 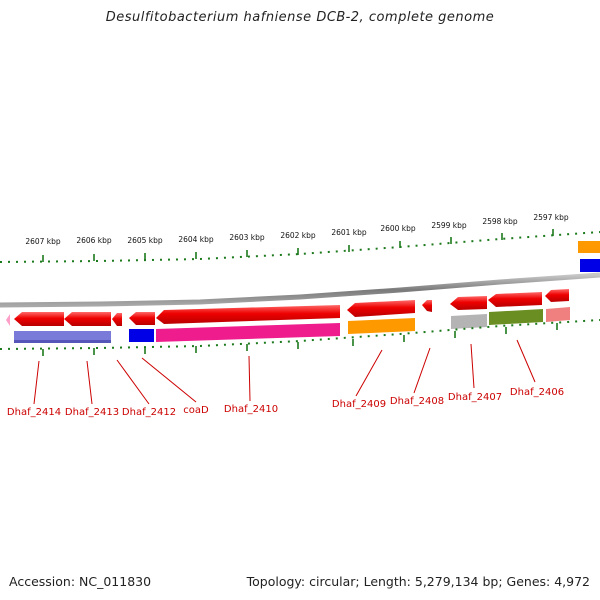 I want to click on label-leaders, so click(x=284, y=372).